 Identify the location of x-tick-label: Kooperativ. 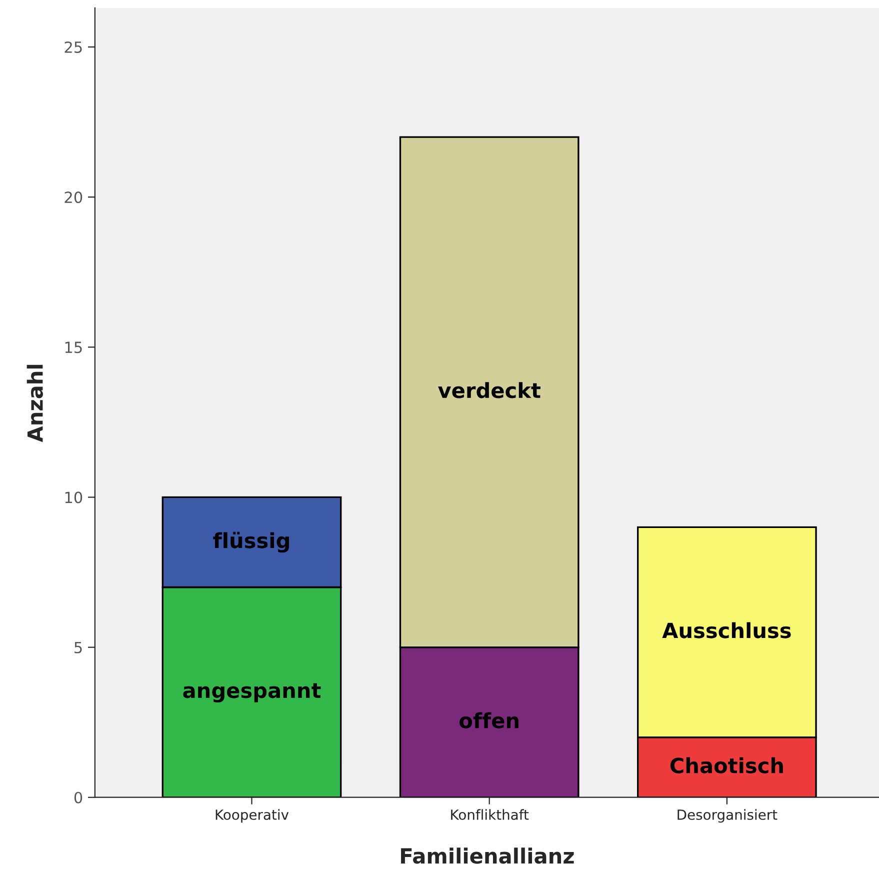
(252, 816).